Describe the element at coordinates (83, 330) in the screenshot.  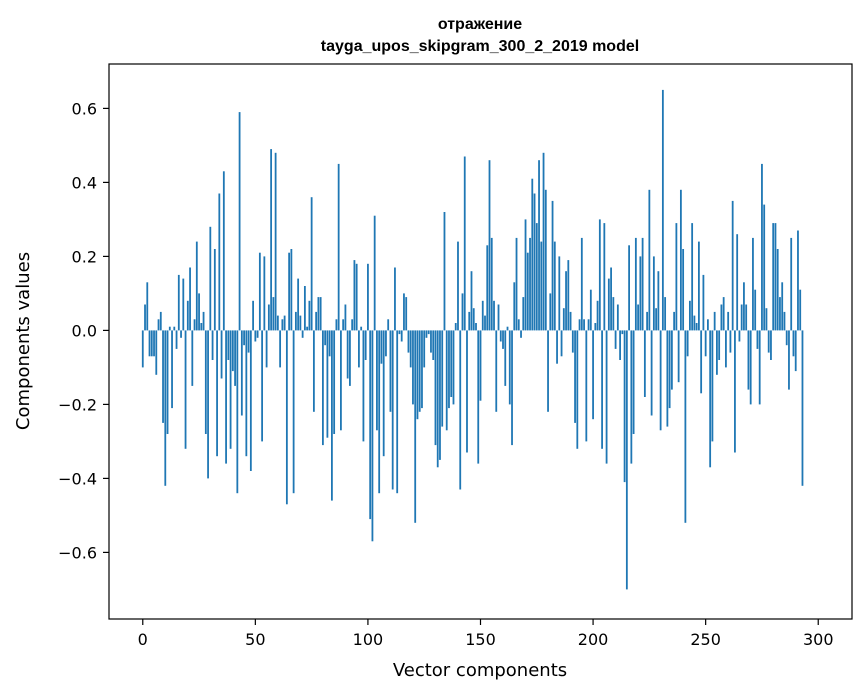
I see `y-axis: −0.6 −0.4 −0.2 0.0 0.2 0.4 0.6` at that location.